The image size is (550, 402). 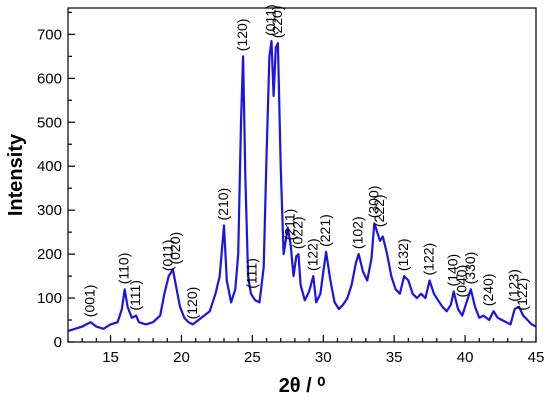 I want to click on x-tick-label: 30, so click(x=323, y=357).